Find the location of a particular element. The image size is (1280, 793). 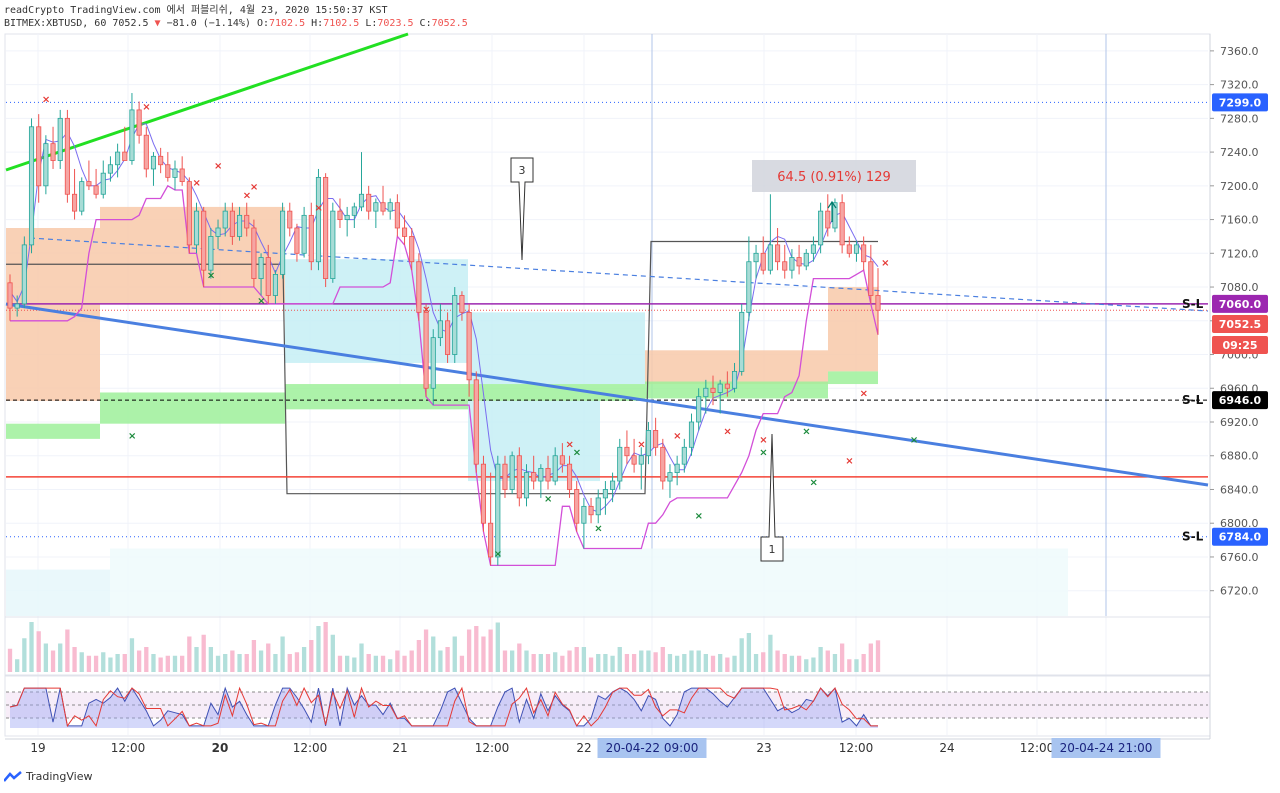

time-tick-label: 12:00 is located at coordinates (128, 748).